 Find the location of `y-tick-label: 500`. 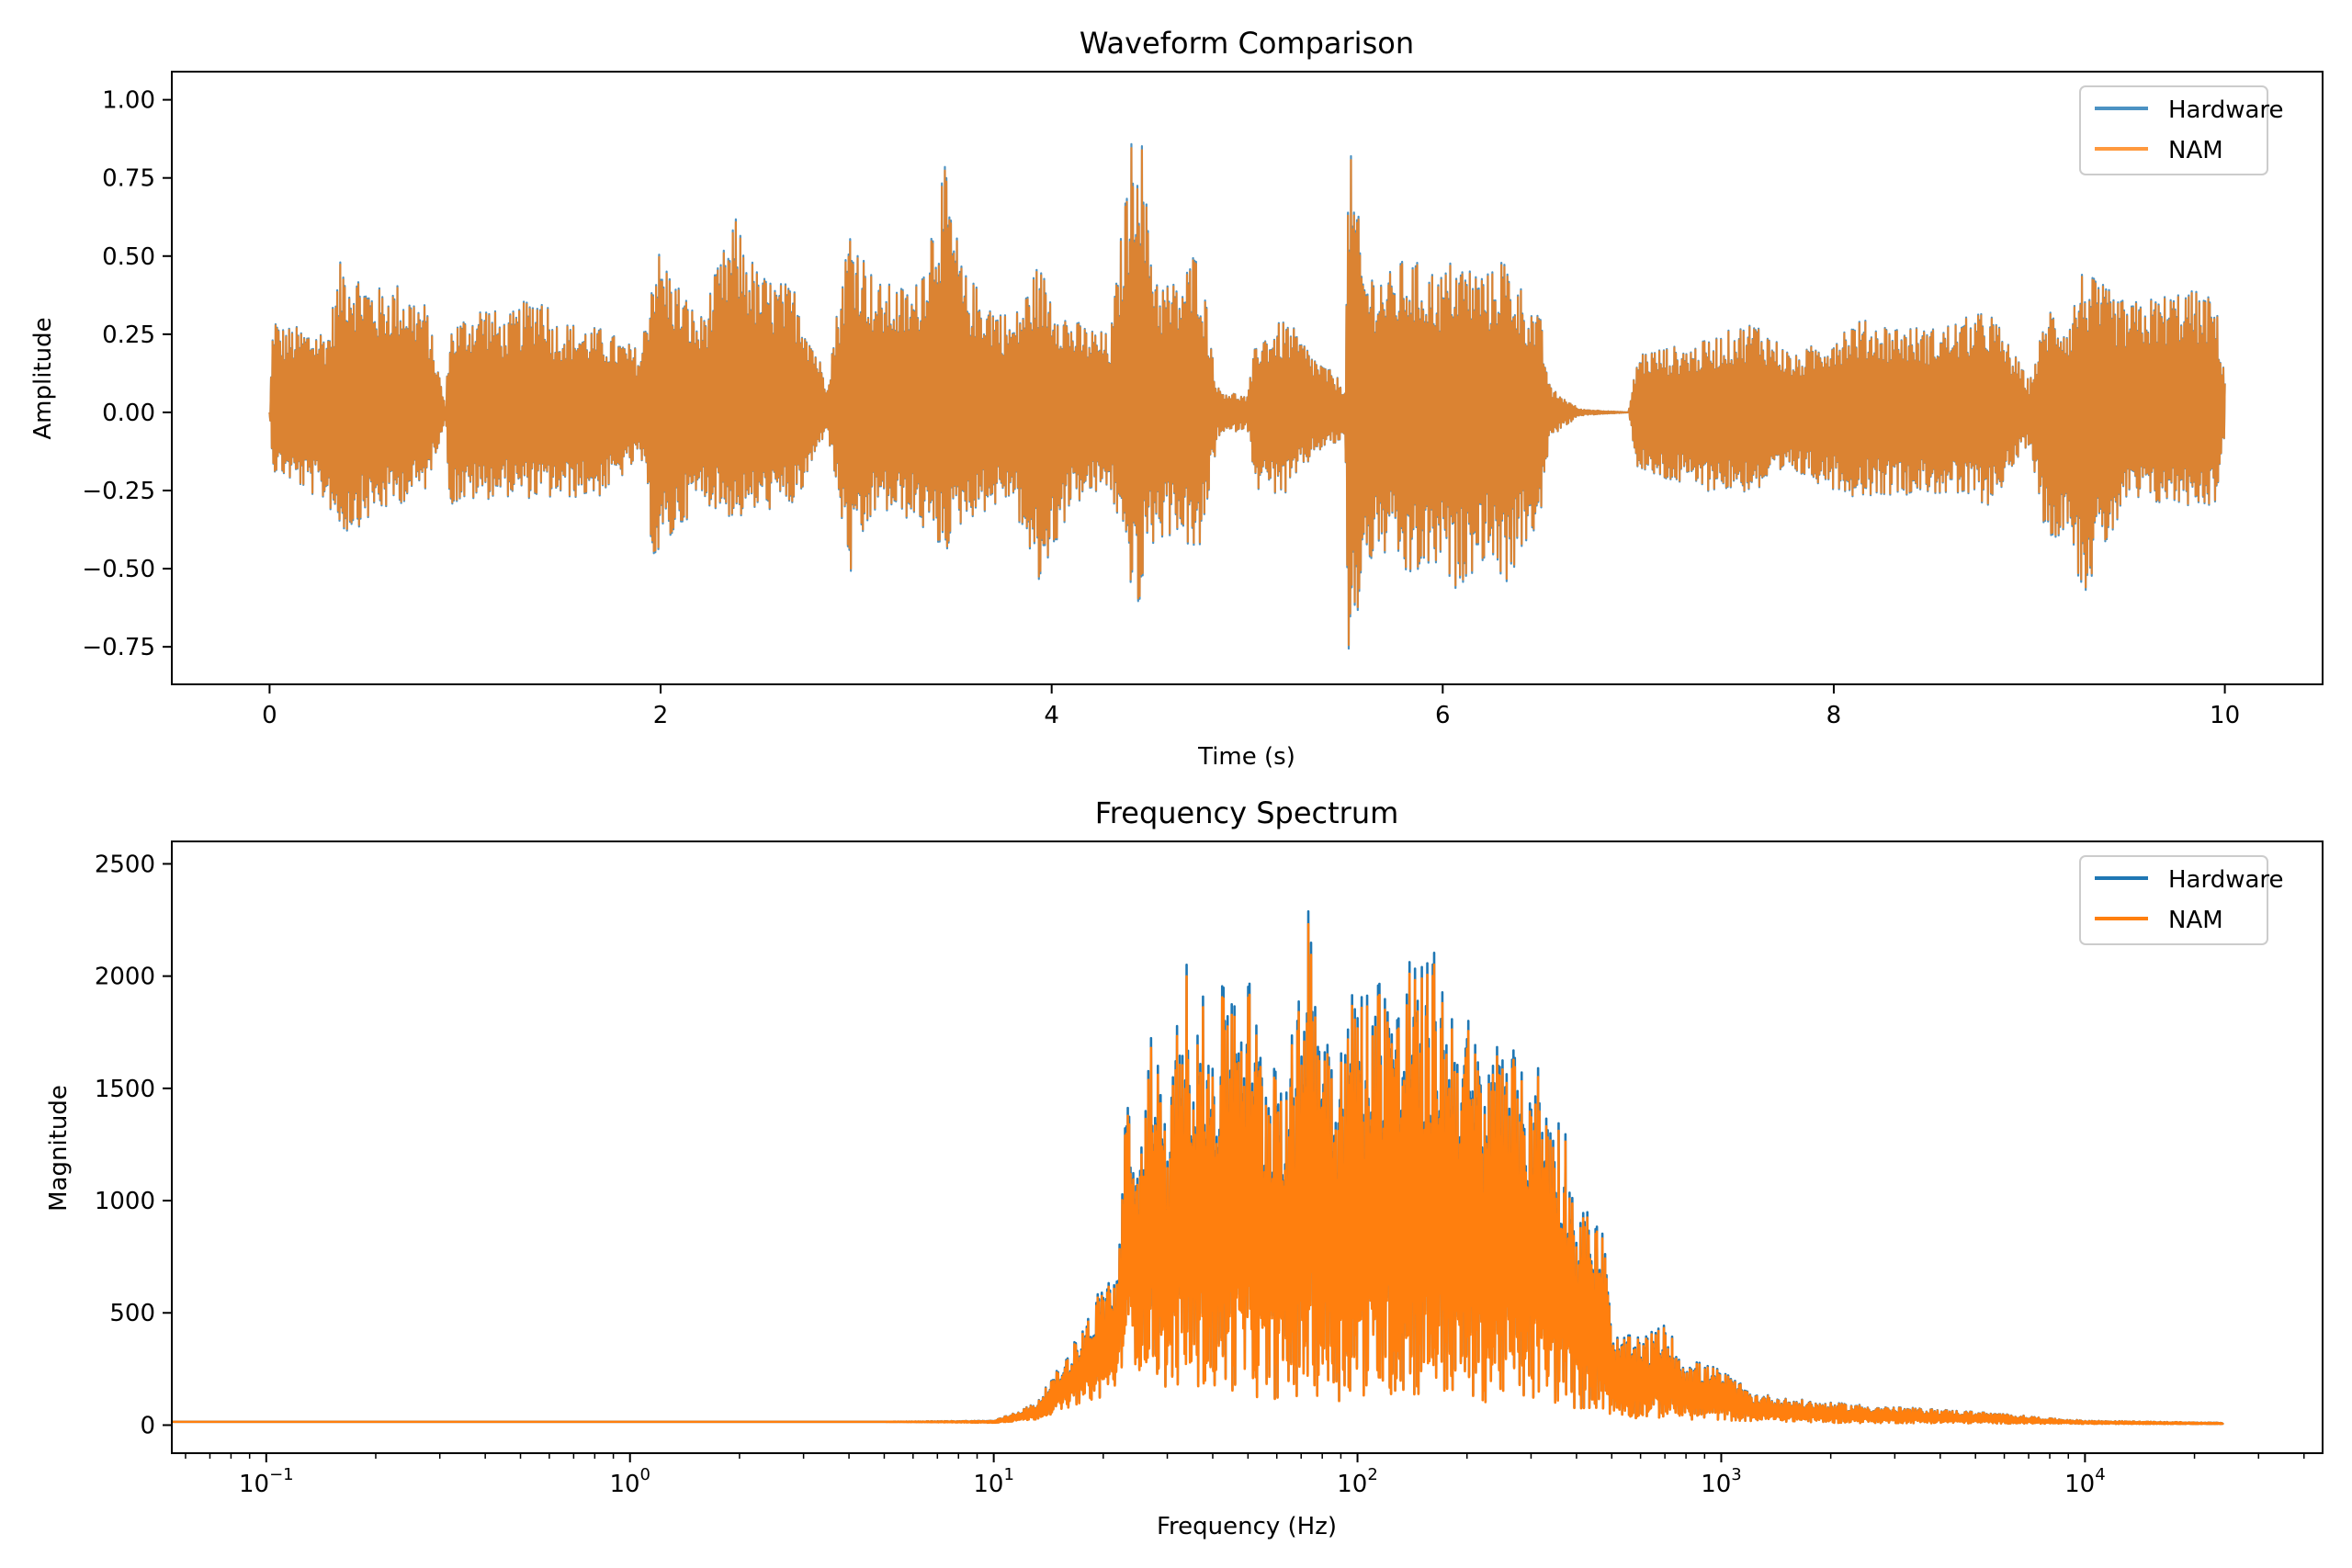

y-tick-label: 500 is located at coordinates (132, 1314).